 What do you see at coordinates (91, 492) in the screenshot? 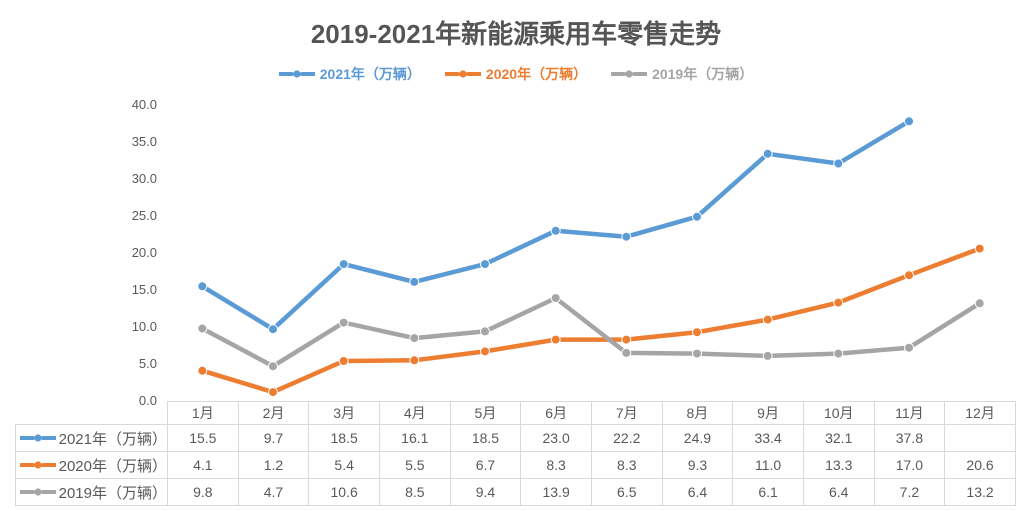
I see `series-row-header: 2019年（万辆）` at bounding box center [91, 492].